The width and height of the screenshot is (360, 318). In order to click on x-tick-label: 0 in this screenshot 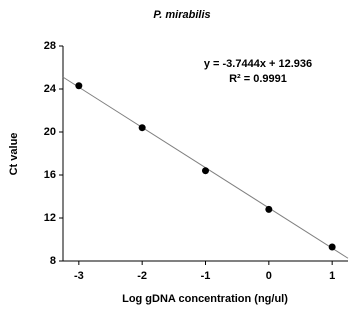, I will do `click(269, 276)`.